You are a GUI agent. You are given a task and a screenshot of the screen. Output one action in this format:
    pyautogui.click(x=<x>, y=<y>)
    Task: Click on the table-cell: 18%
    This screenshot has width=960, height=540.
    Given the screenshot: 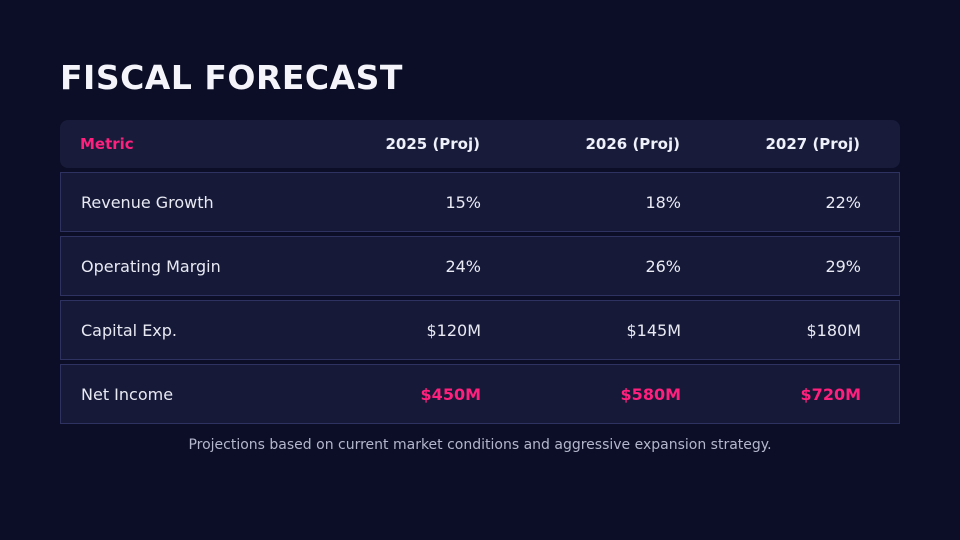 What is the action you would take?
    pyautogui.click(x=663, y=202)
    